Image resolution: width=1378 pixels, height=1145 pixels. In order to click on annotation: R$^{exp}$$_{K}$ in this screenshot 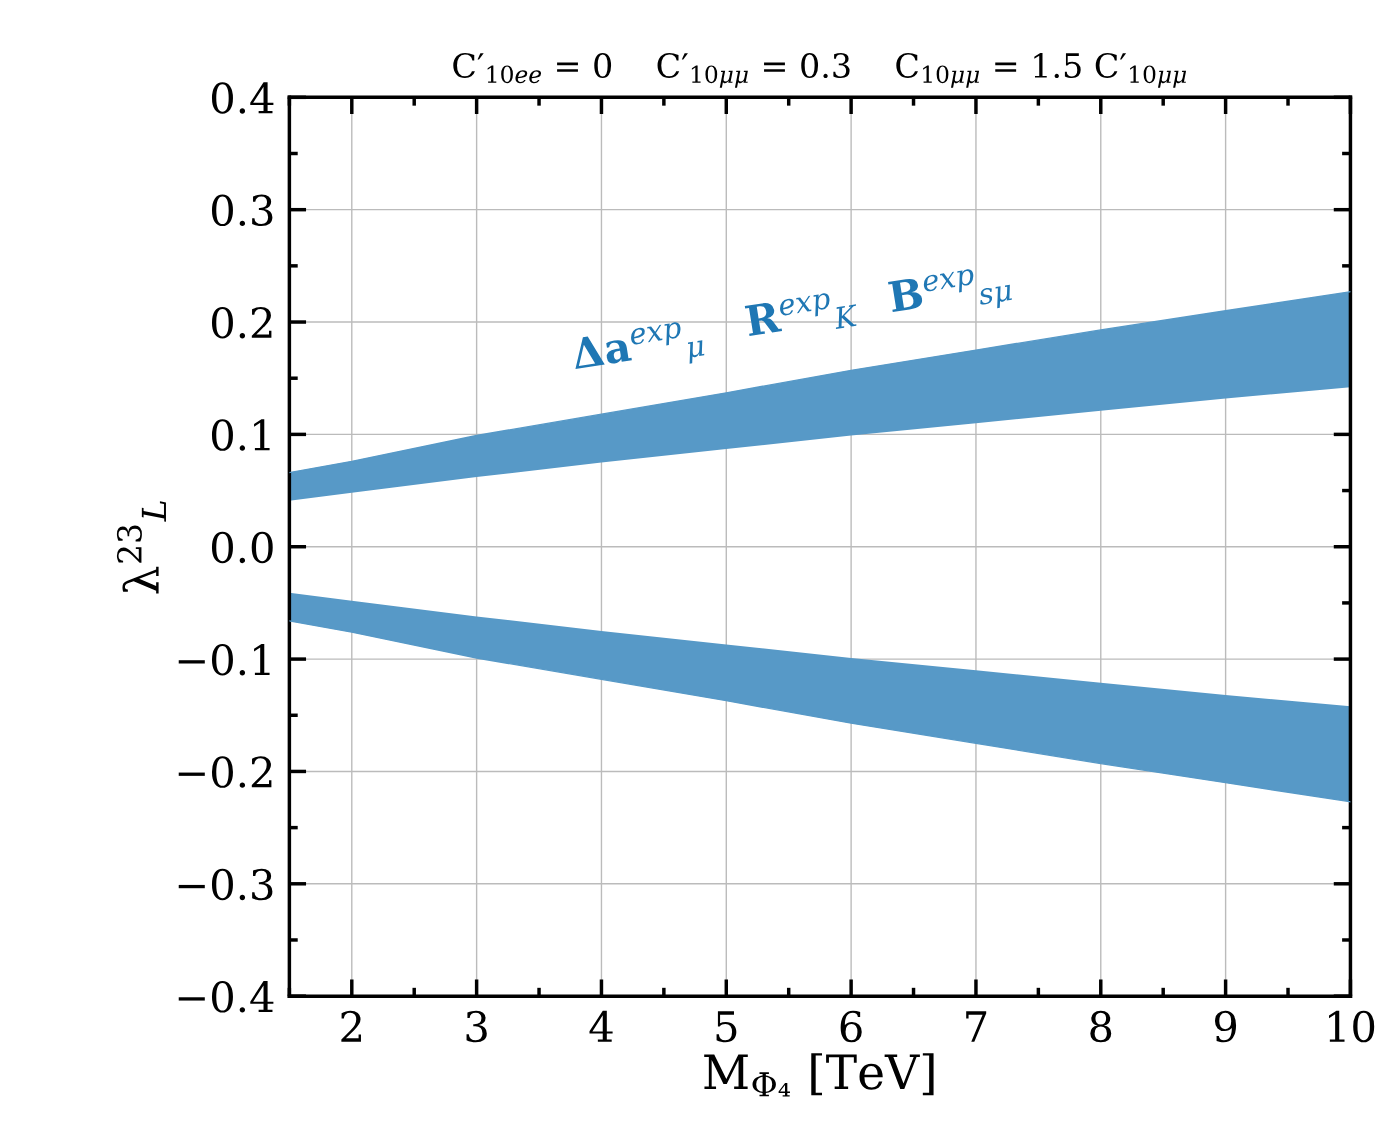, I will do `click(802, 315)`.